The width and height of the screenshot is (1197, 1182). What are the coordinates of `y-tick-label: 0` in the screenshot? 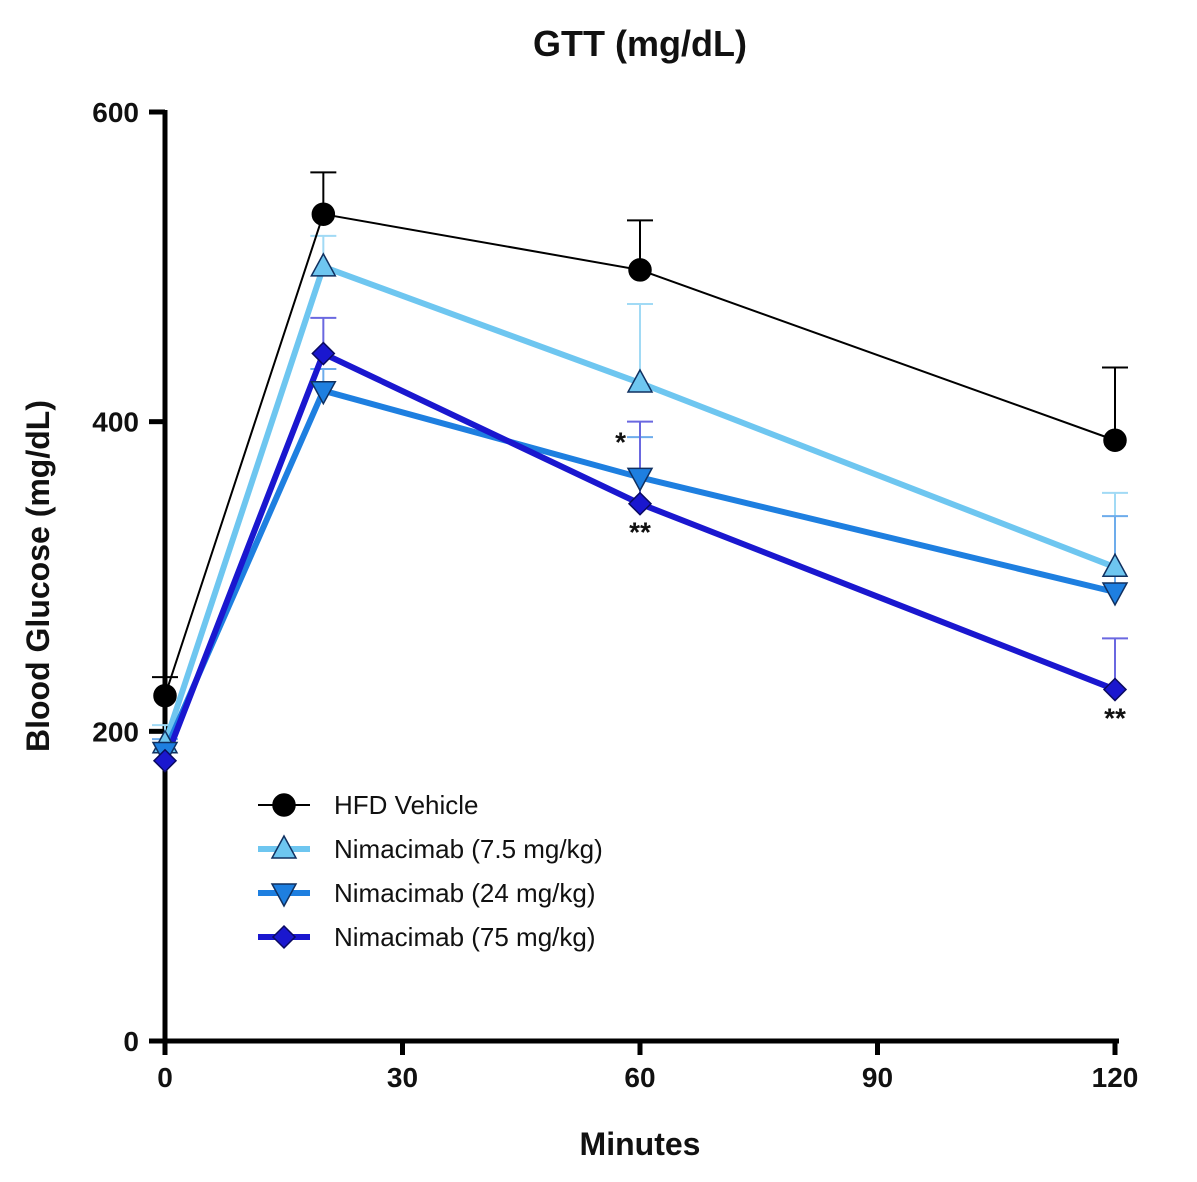 It's located at (131, 1041).